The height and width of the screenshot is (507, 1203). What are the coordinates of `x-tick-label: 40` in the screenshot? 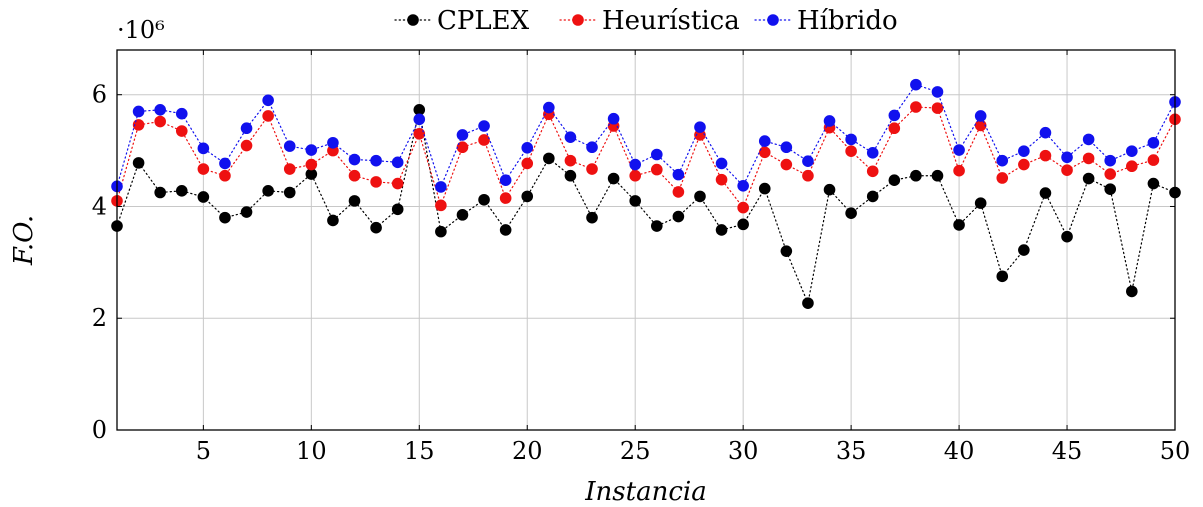 It's located at (959, 451).